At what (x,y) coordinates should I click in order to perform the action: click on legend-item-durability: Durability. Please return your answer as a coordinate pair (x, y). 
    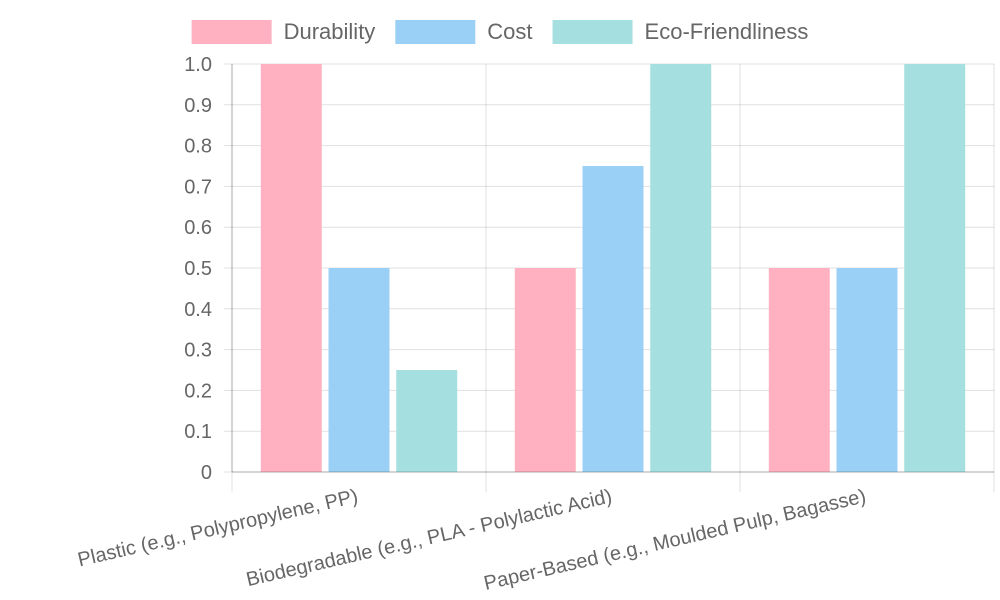
    Looking at the image, I should click on (283, 31).